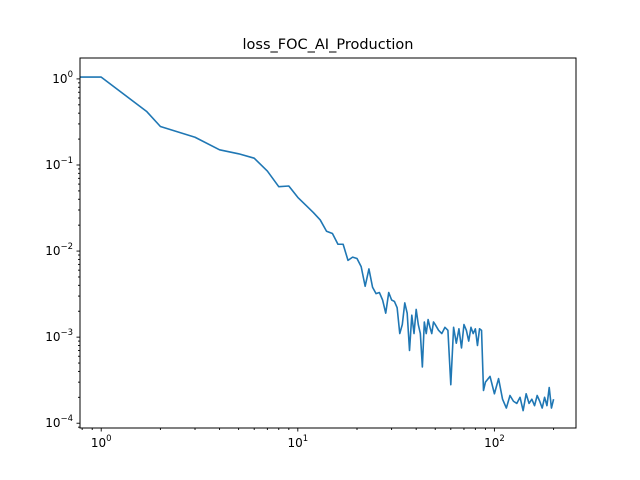 The image size is (640, 480). What do you see at coordinates (59, 250) in the screenshot?
I see `y-tick-label: 10⁻²` at bounding box center [59, 250].